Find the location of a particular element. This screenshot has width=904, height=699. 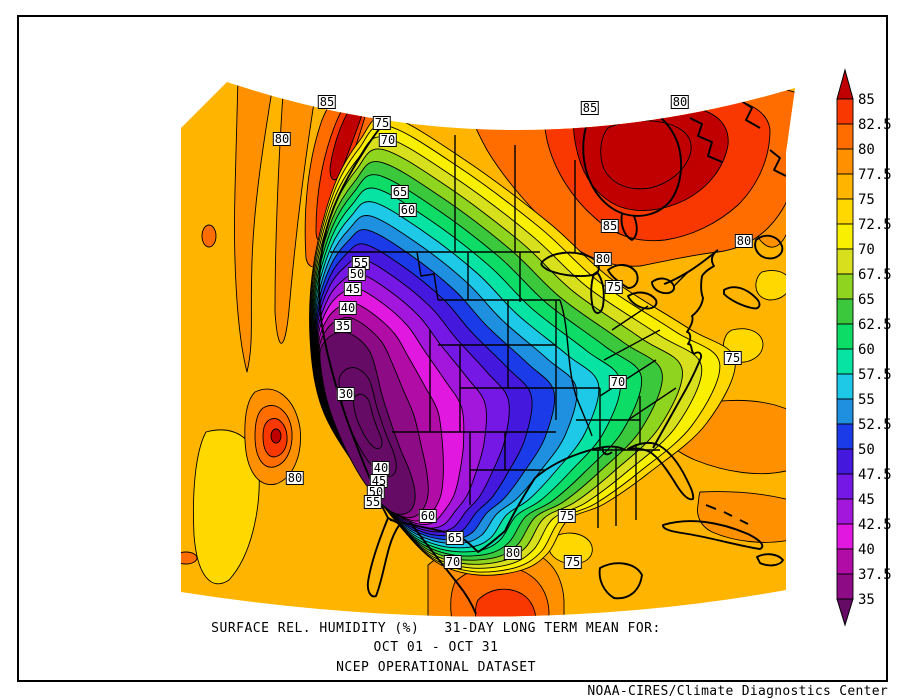

atlantic-coastline is located at coordinates (685, 349).